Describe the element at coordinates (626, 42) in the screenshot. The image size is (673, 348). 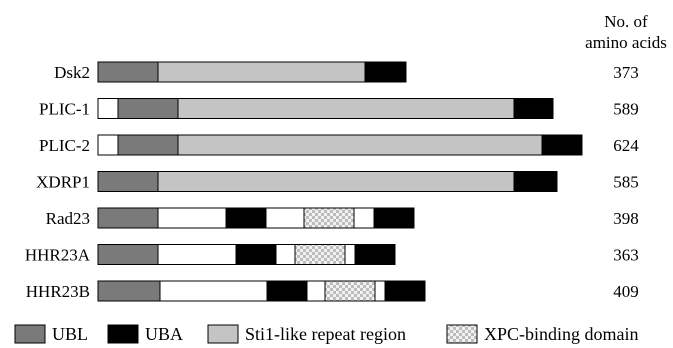
I see `header-line2: amino acids` at that location.